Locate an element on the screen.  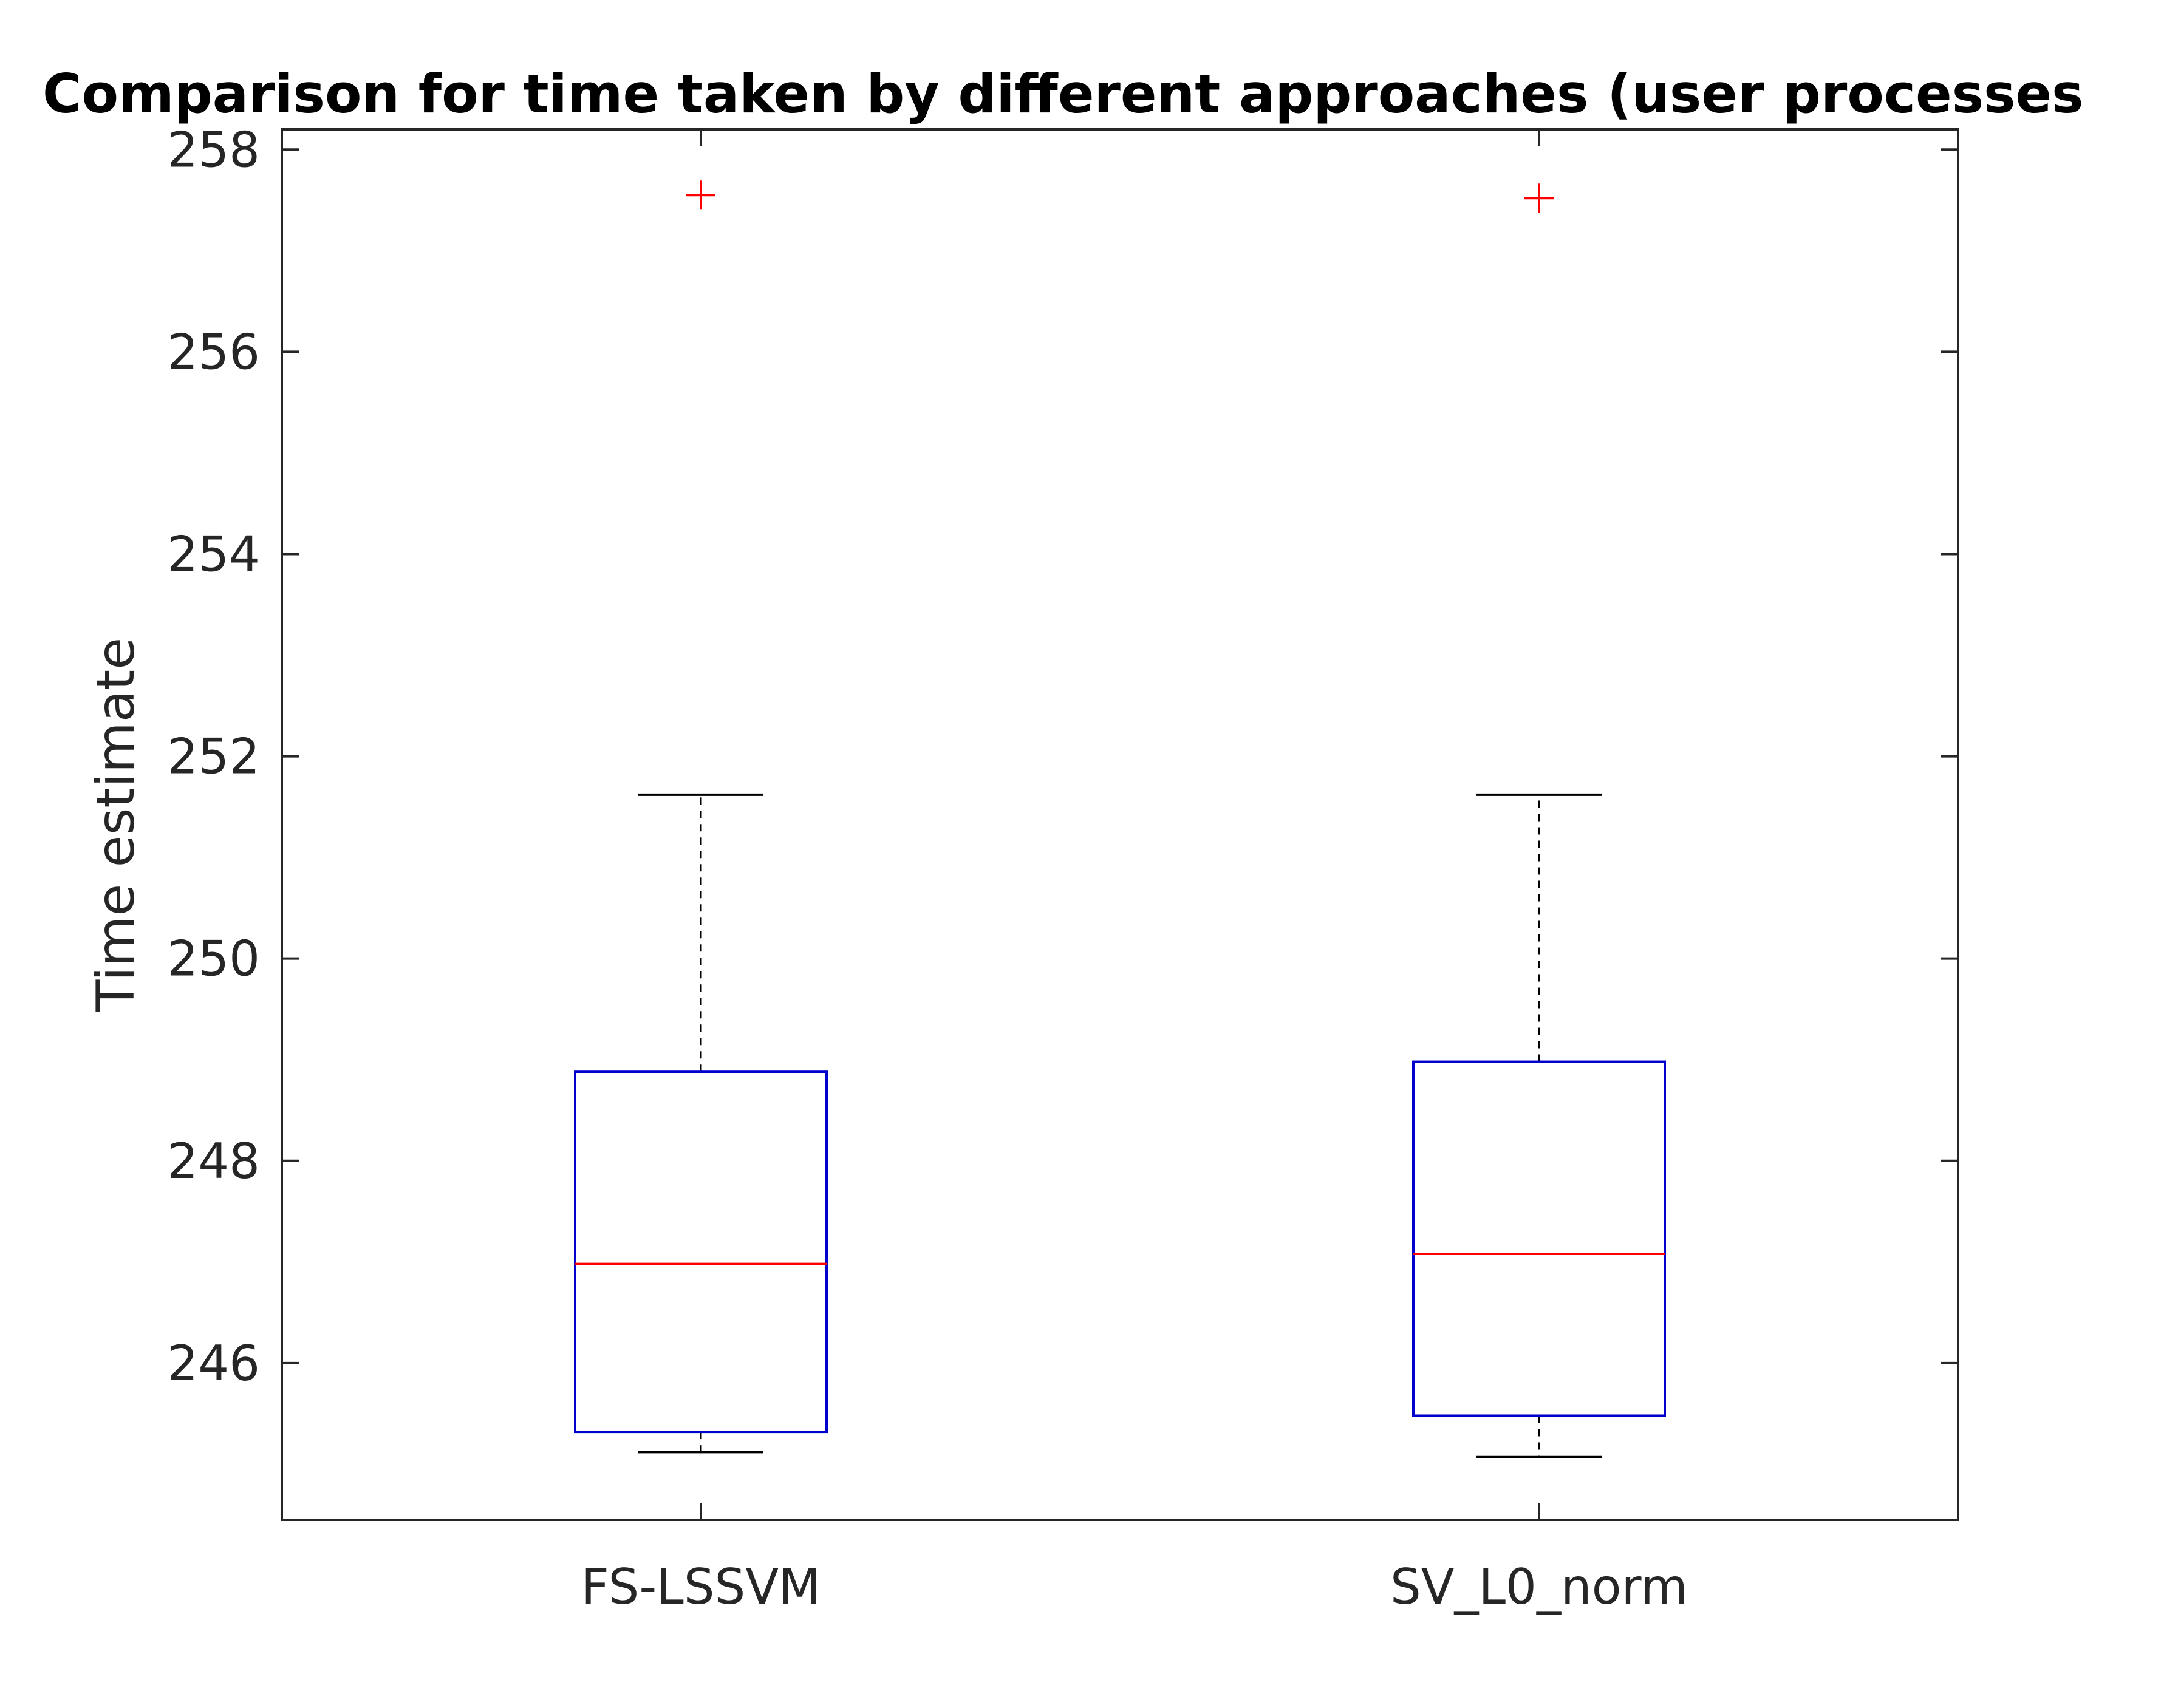
x-tick-label: SV_L0_norm is located at coordinates (1539, 1587).